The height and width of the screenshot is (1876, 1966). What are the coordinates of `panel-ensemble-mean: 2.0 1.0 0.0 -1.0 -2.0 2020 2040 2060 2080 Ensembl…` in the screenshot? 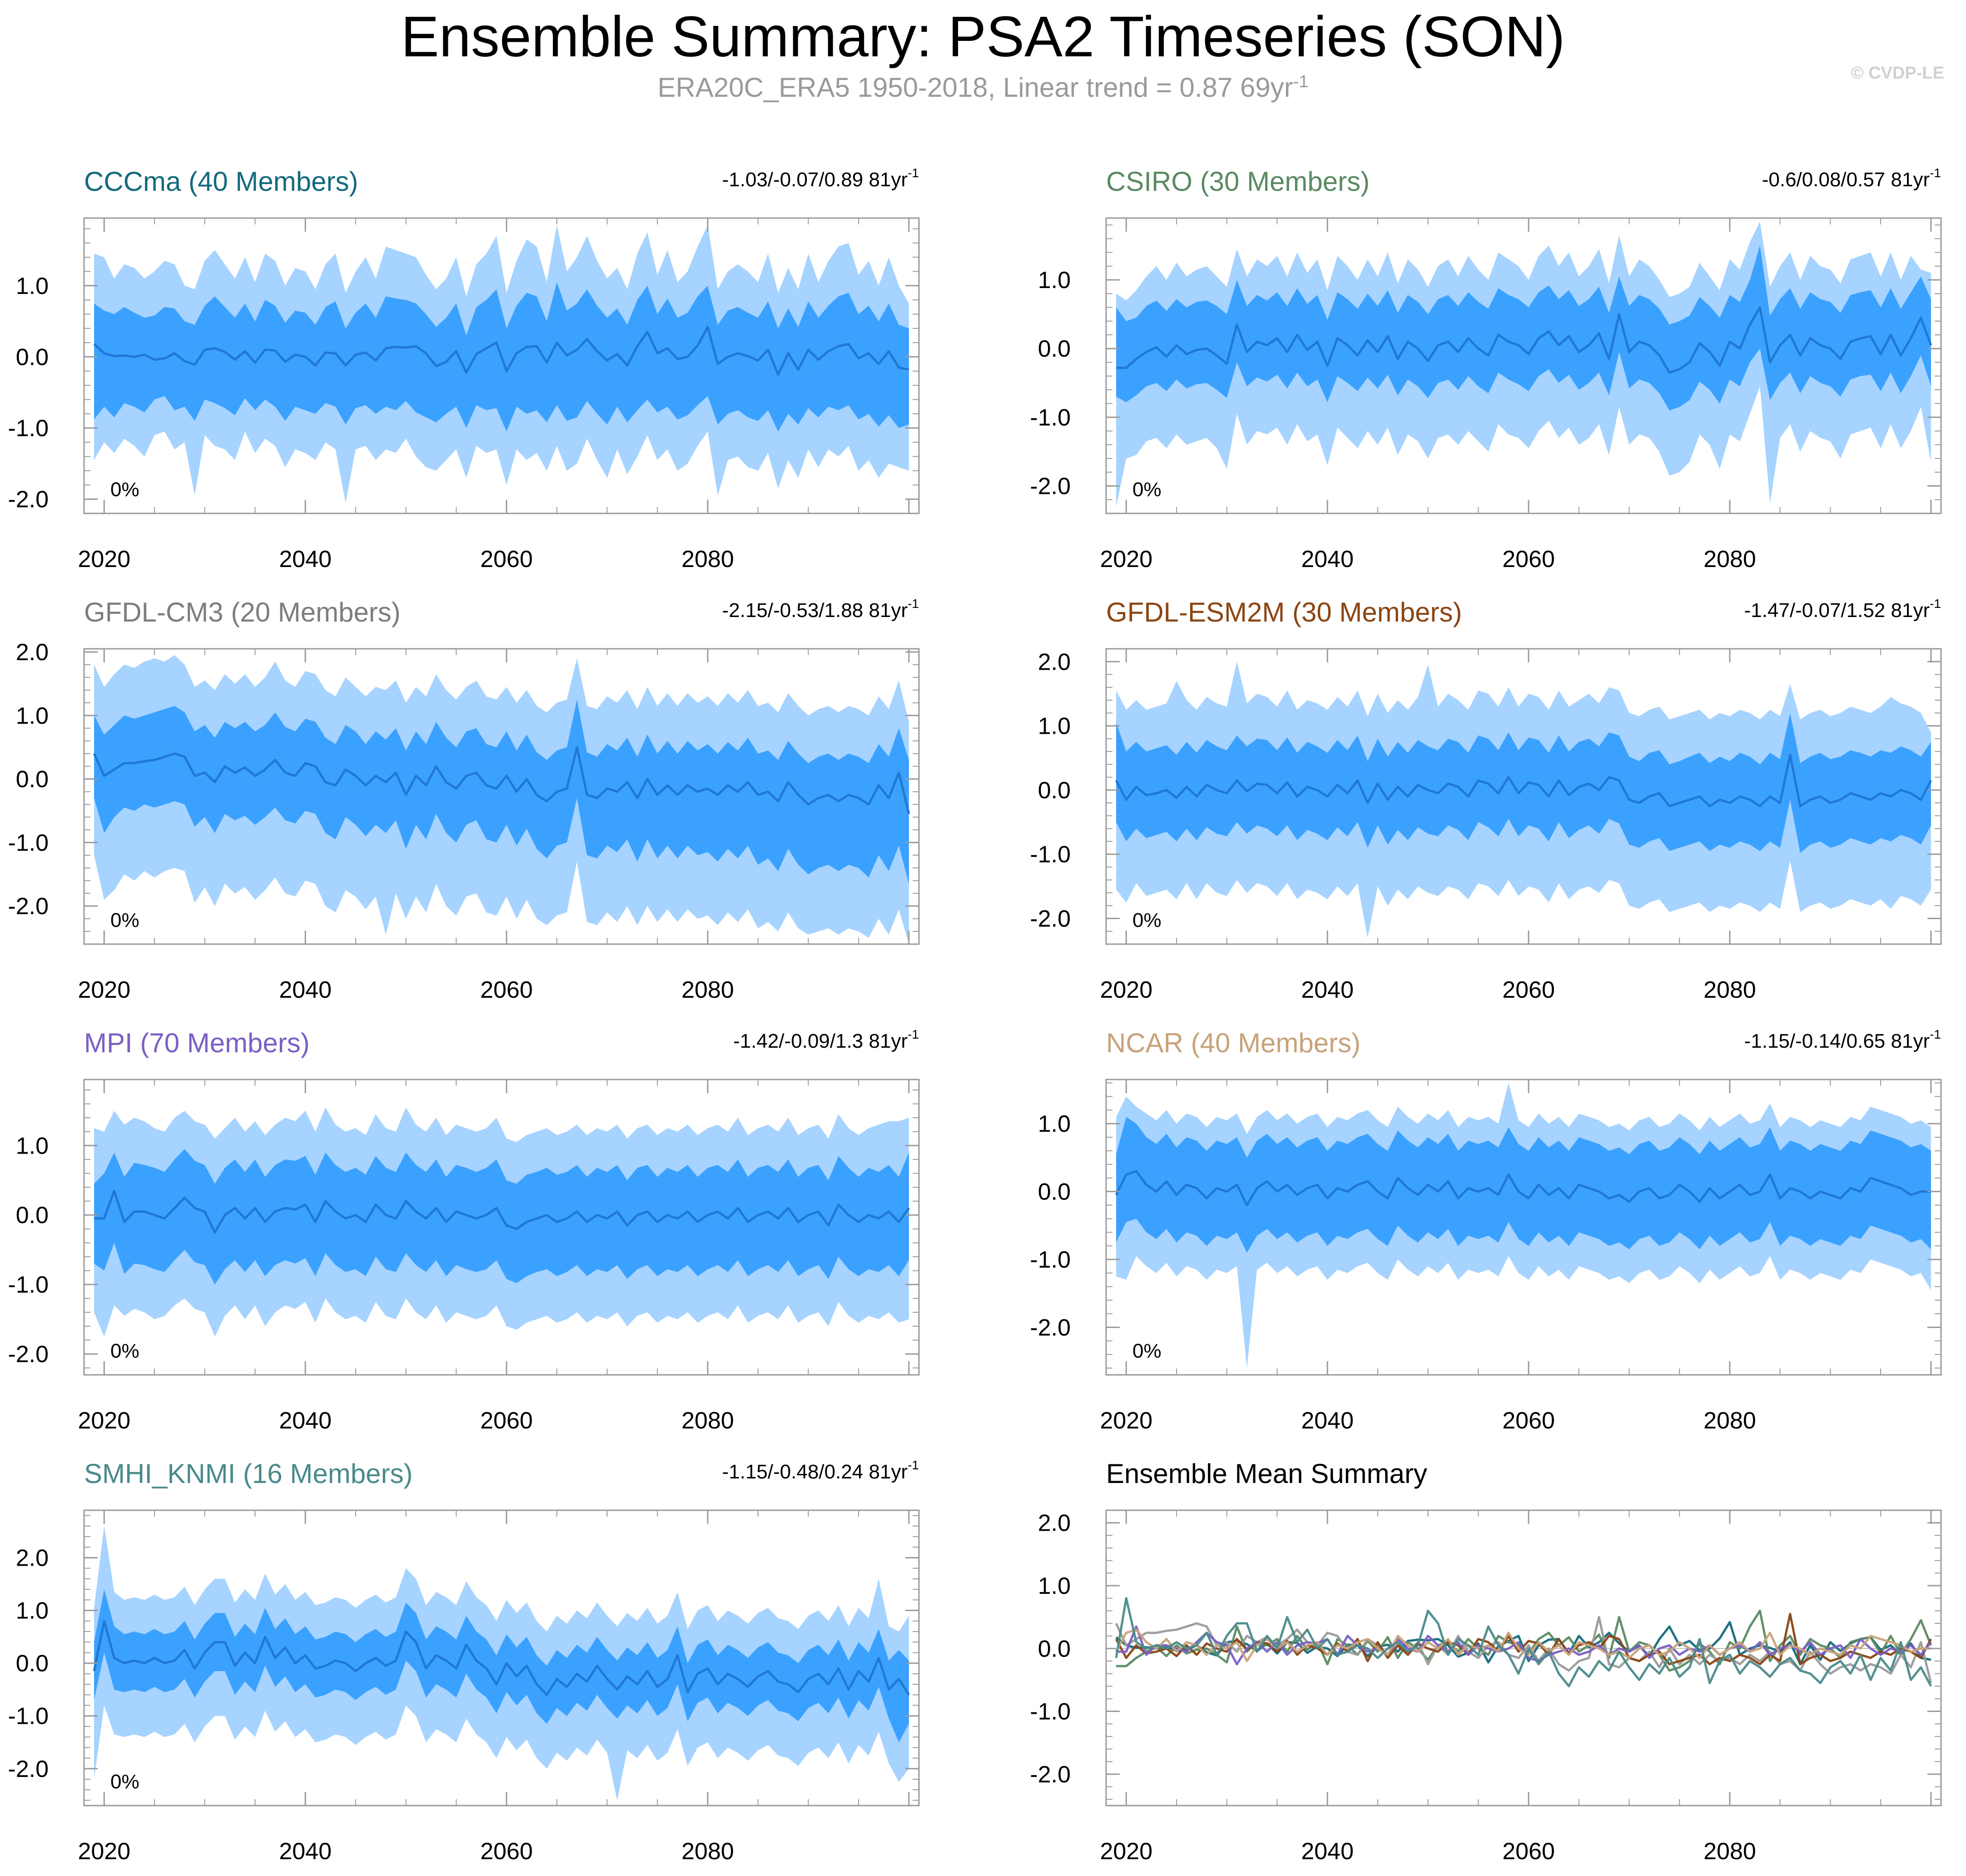 It's located at (1486, 1661).